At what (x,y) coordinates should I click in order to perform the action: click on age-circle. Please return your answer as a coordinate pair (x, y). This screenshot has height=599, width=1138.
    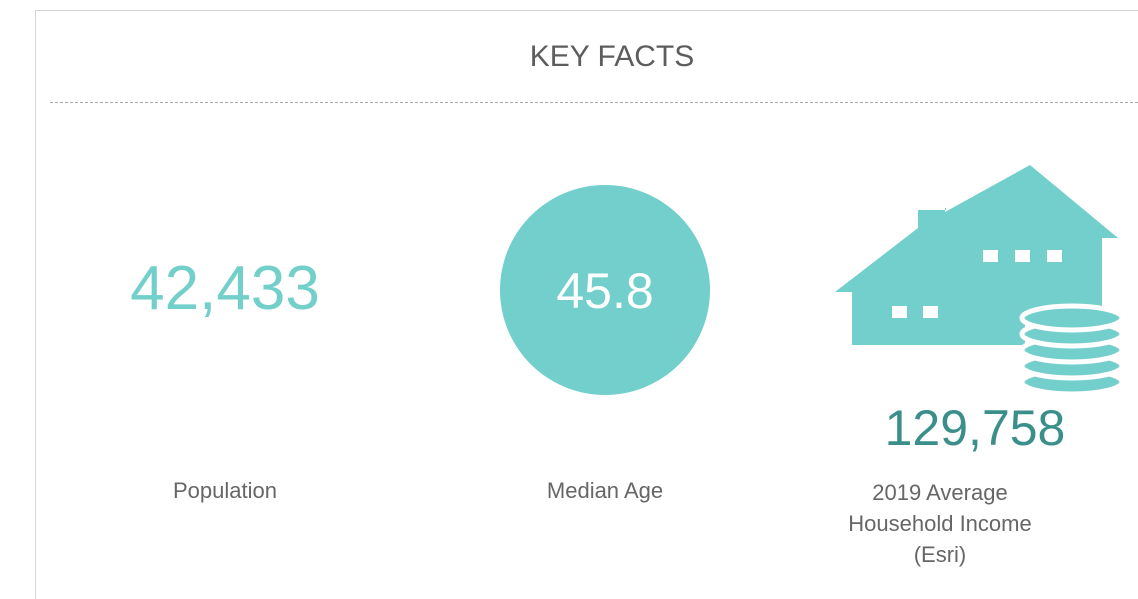
    Looking at the image, I should click on (605, 290).